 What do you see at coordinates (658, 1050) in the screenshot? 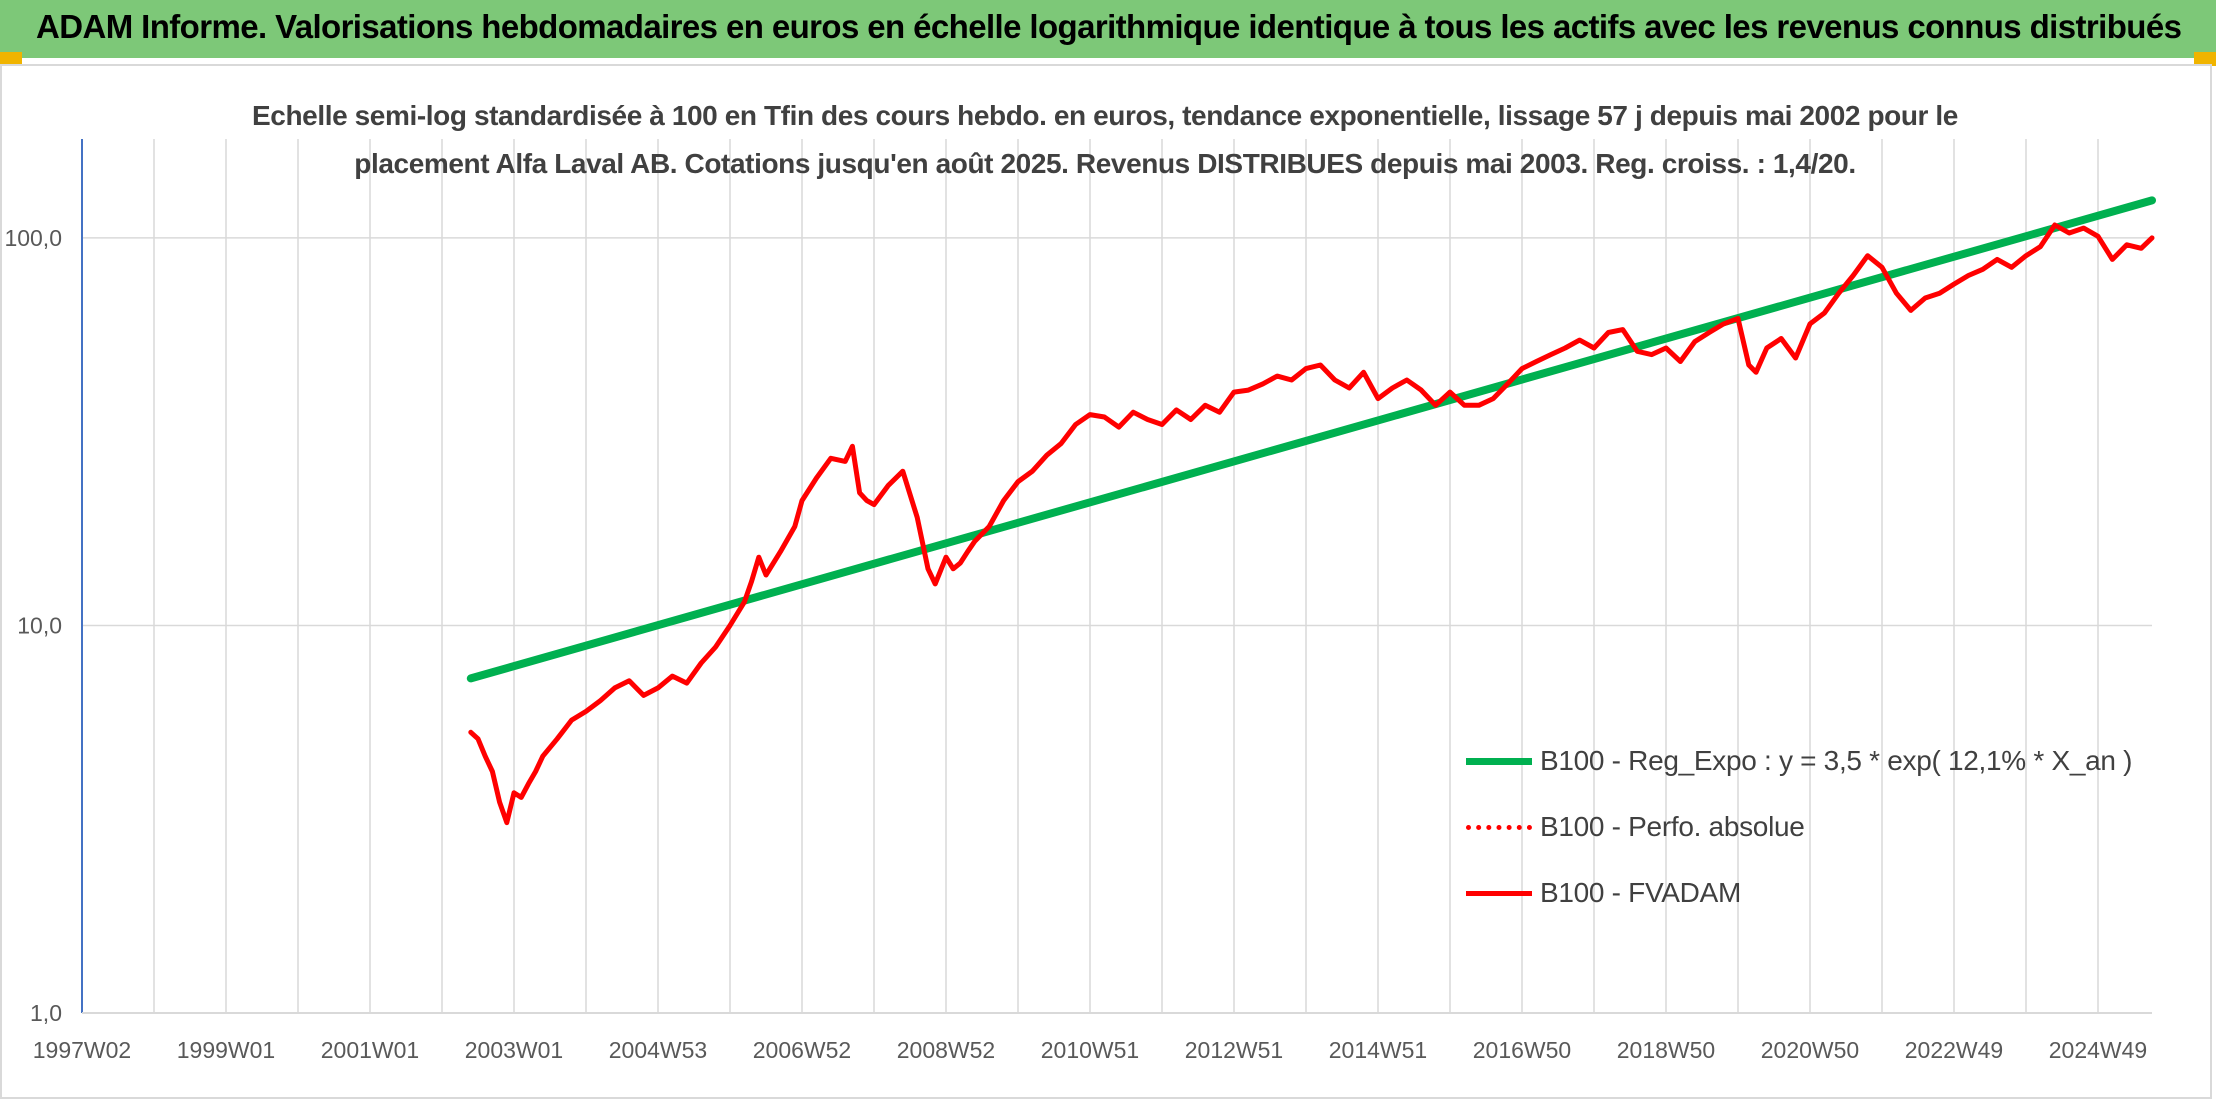
I see `x-tick-label: 2004W53` at bounding box center [658, 1050].